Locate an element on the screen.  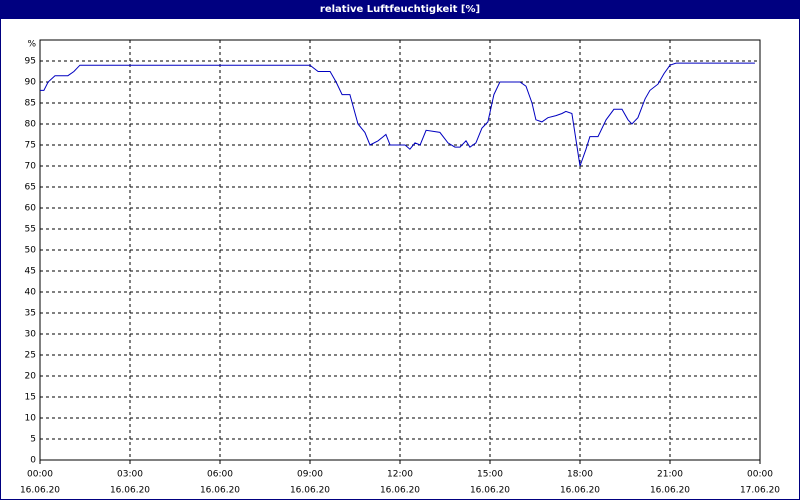
y-tick-label: 10 is located at coordinates (31, 419).